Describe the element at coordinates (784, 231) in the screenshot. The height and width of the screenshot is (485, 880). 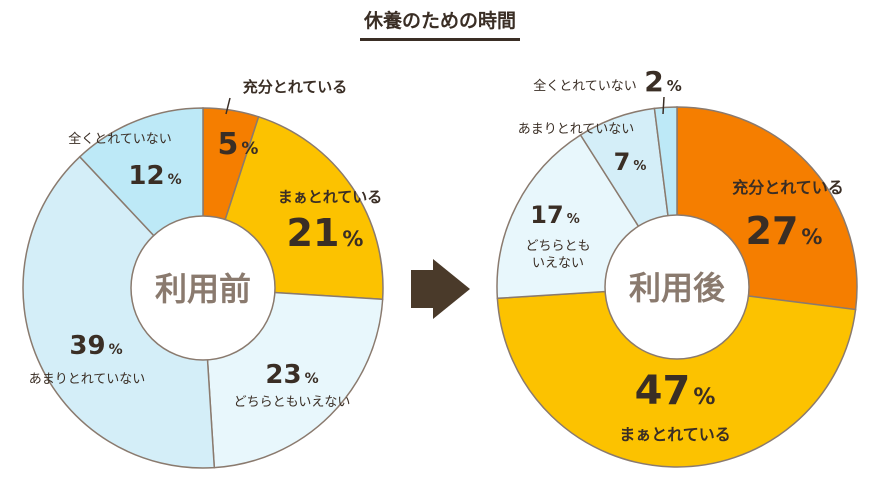
I see `slice-value: 27%` at that location.